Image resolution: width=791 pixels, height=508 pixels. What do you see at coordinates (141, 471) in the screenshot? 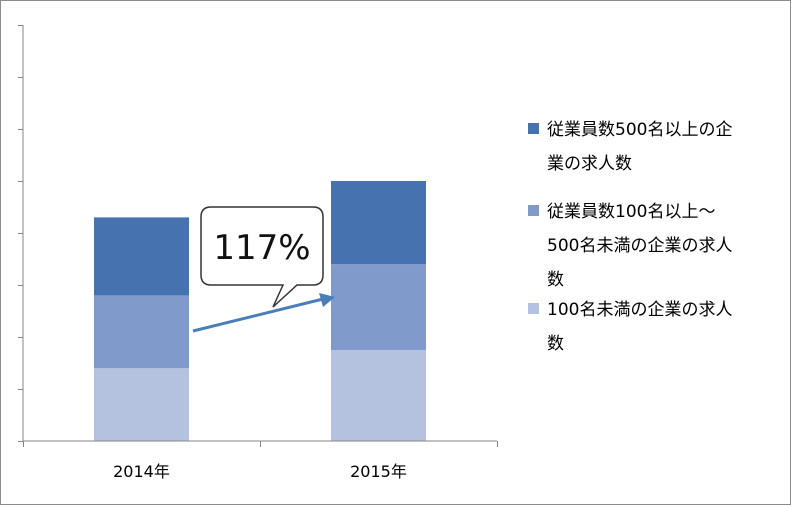
I see `x-tick-label: 2014年` at bounding box center [141, 471].